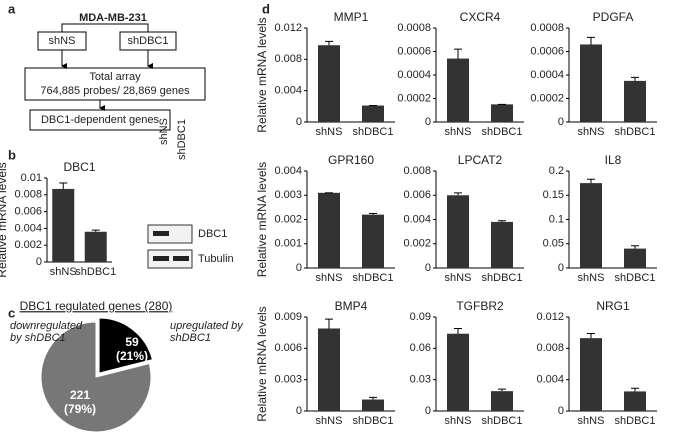 Image resolution: width=685 pixels, height=434 pixels. Describe the element at coordinates (414, 28) in the screenshot. I see `y-tick-label: 0.0008` at that location.